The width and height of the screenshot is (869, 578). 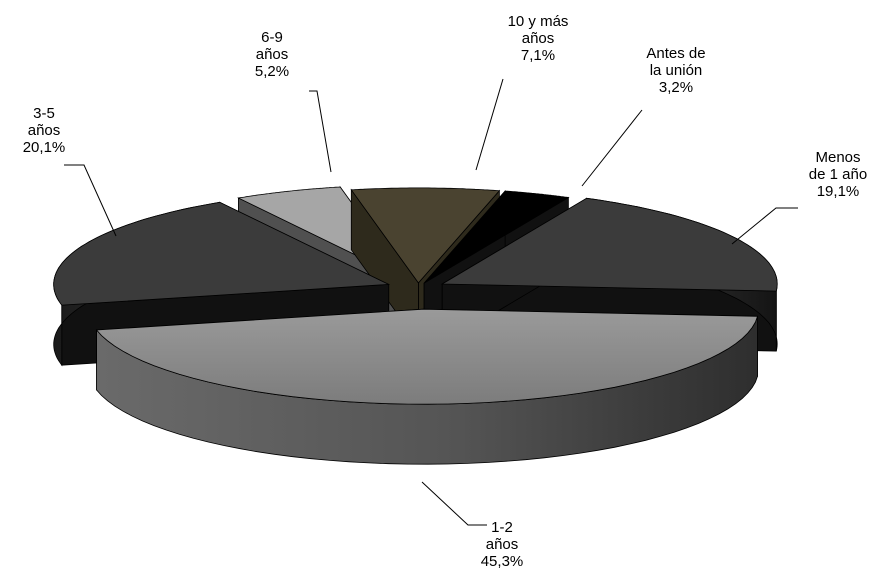 I want to click on slice-name-label-1-1: de 1 año, so click(x=838, y=174).